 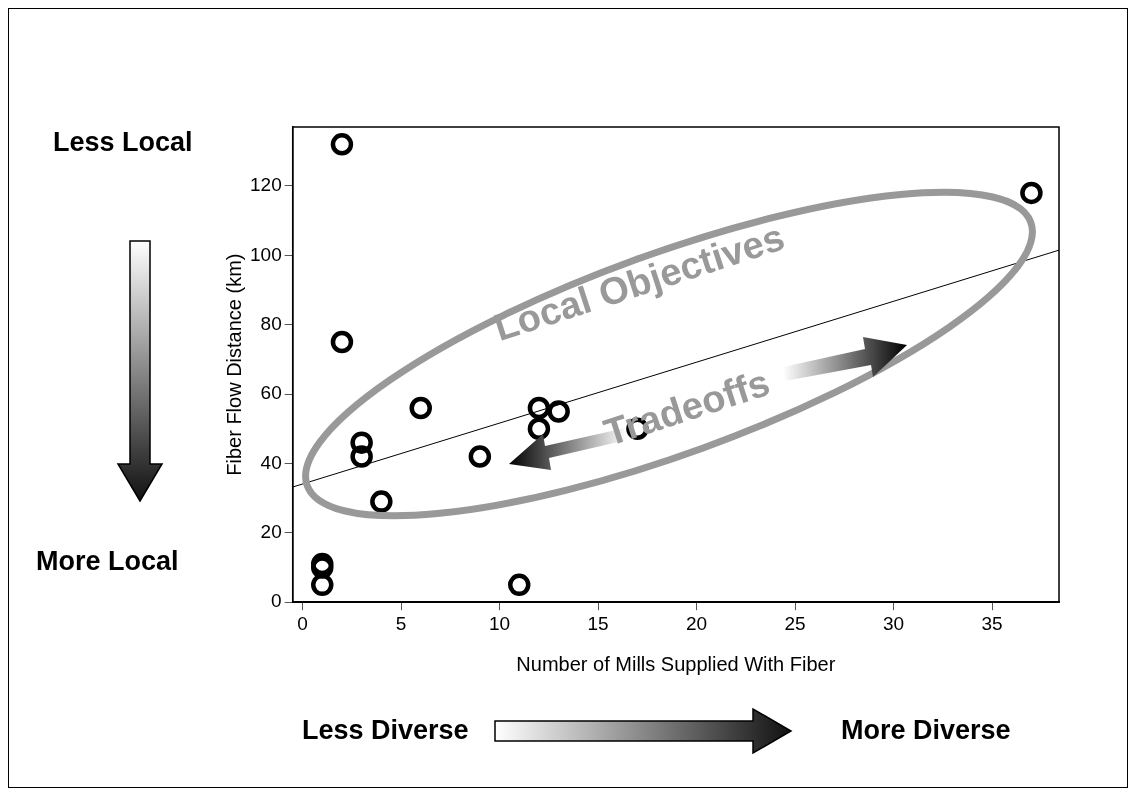 I want to click on x-tick-label: 25, so click(x=795, y=623).